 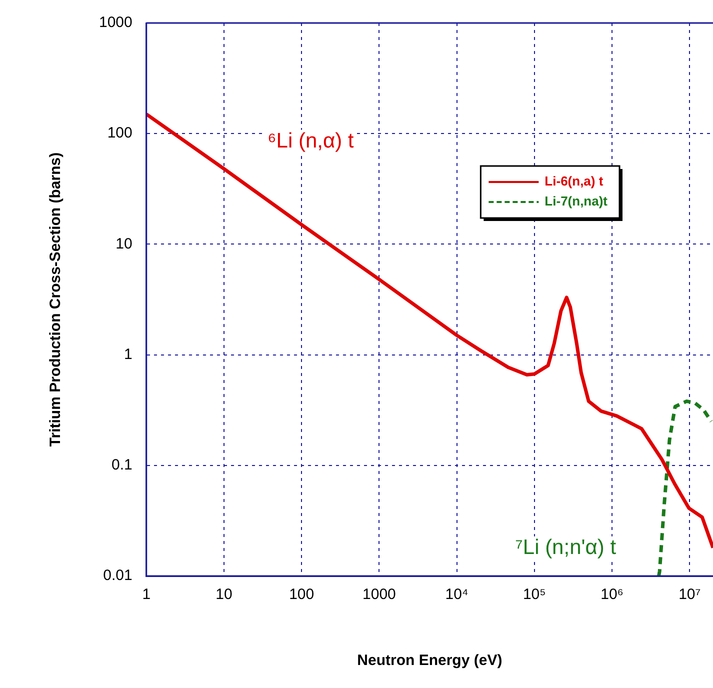 I want to click on y-tick-label: 0.1, so click(x=122, y=465).